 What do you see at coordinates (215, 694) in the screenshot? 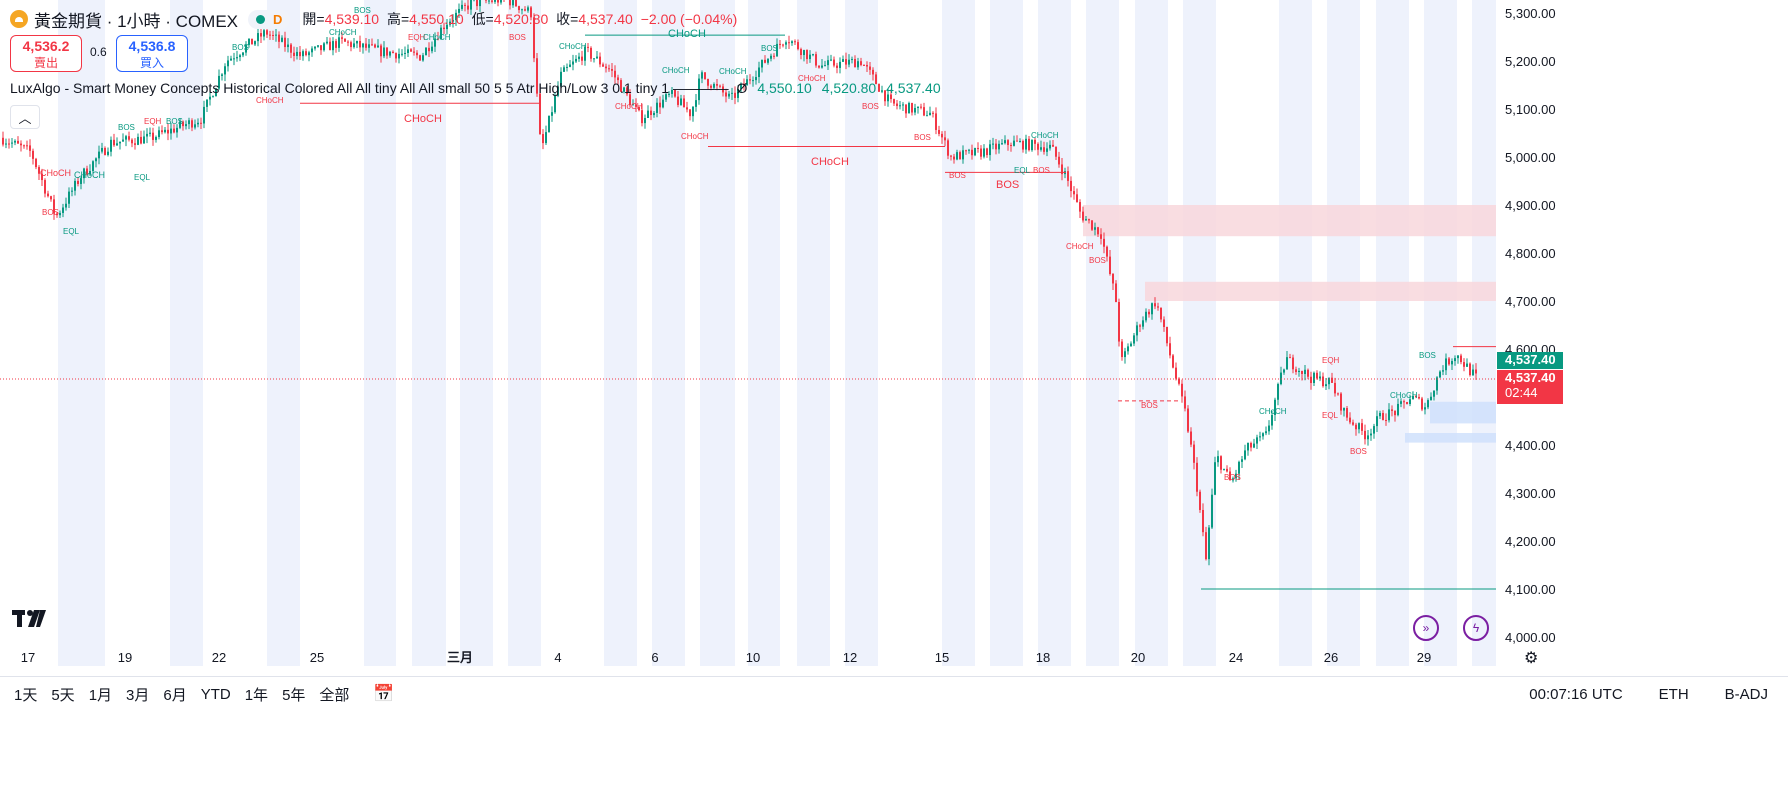
I see `range-ytd: YTD` at bounding box center [215, 694].